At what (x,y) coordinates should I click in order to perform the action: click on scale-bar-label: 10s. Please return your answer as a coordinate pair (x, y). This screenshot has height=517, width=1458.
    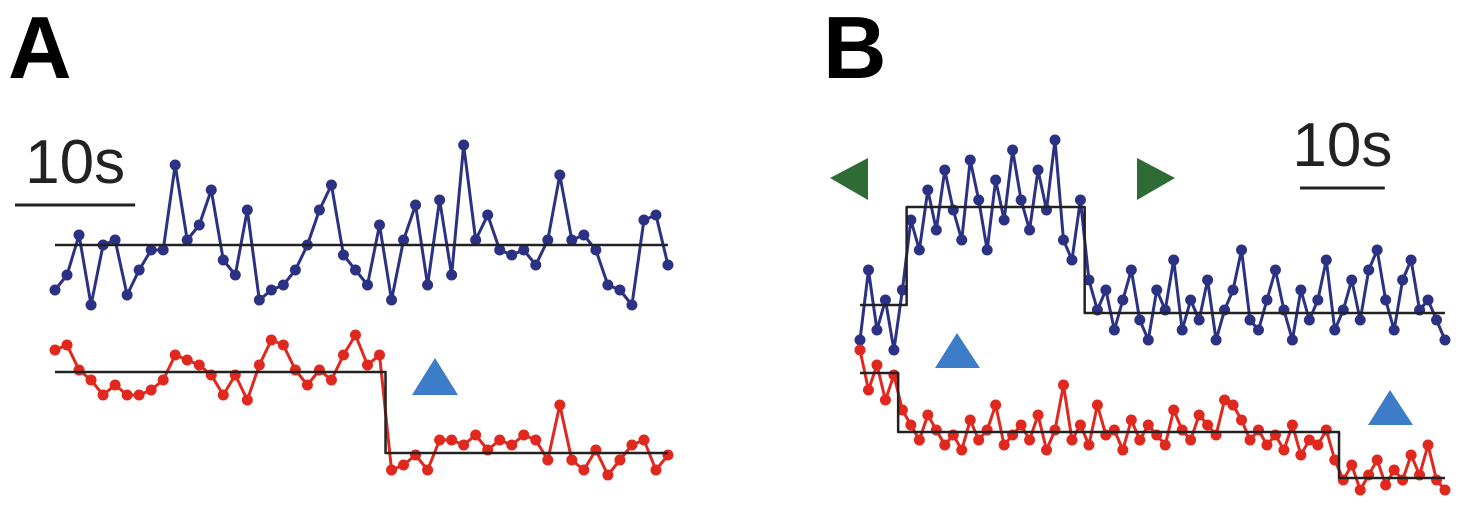
    Looking at the image, I should click on (75, 162).